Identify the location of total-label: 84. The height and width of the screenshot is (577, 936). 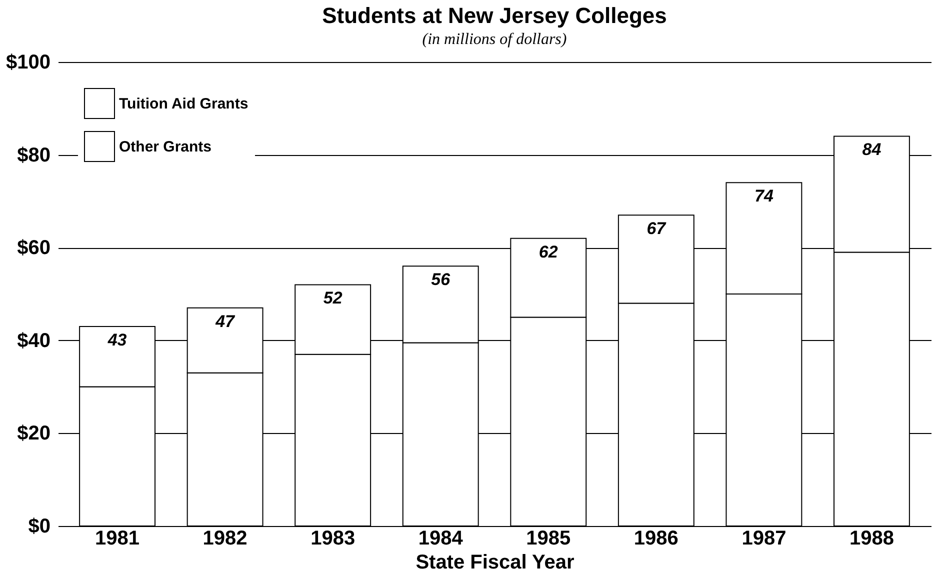
(872, 150).